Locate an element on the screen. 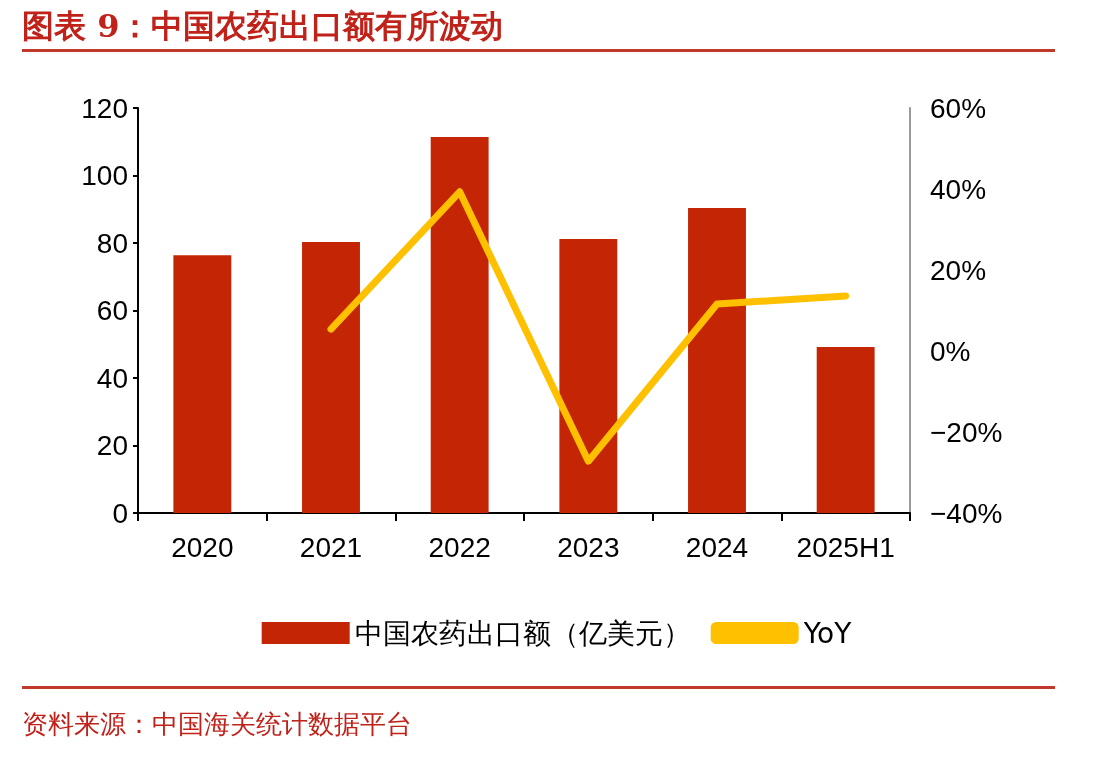 The image size is (1113, 760). x-tick-label: 2024 is located at coordinates (717, 547).